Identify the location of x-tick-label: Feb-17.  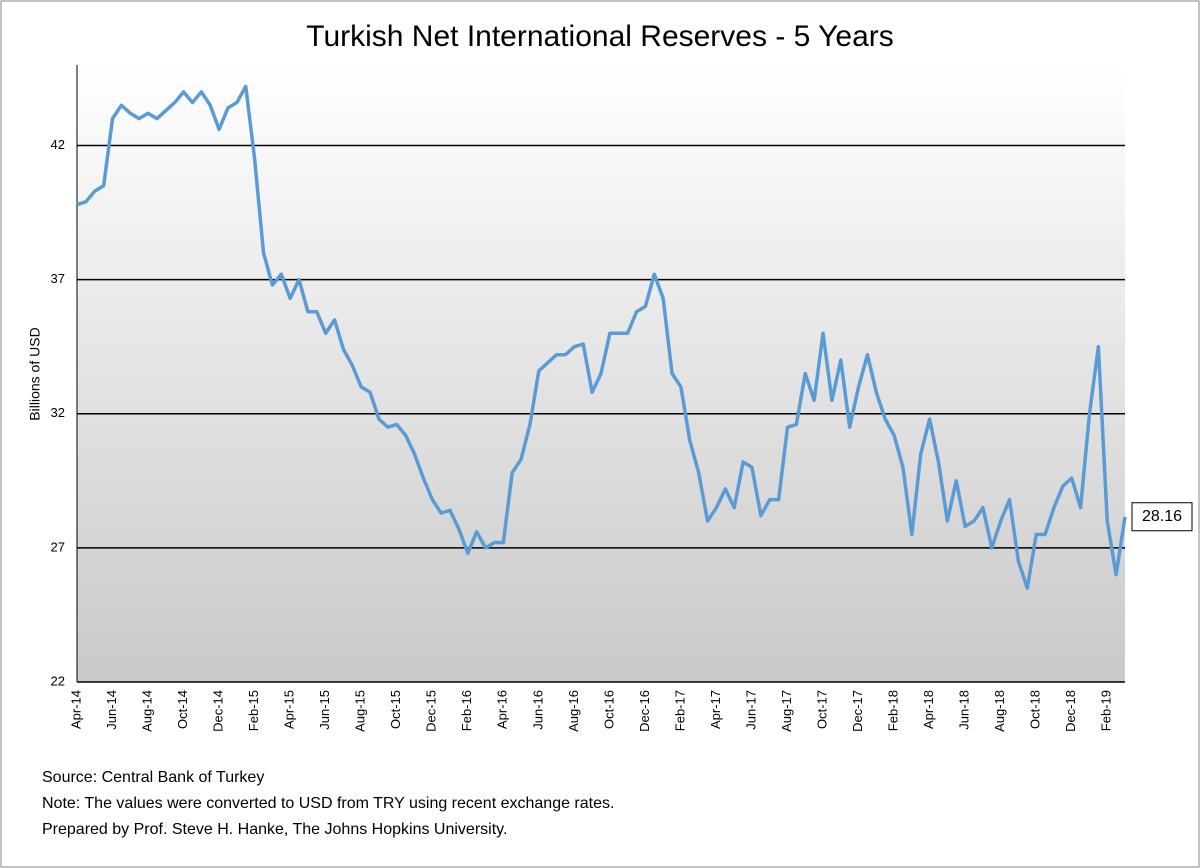
(679, 710).